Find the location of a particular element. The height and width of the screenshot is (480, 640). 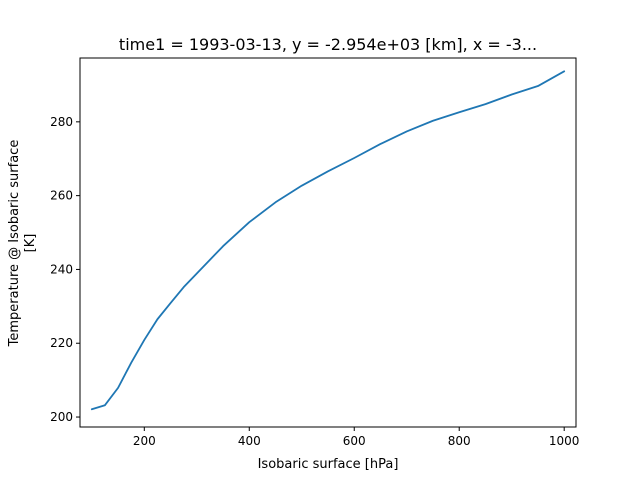

y-tick-label-0: 200 is located at coordinates (61, 417).